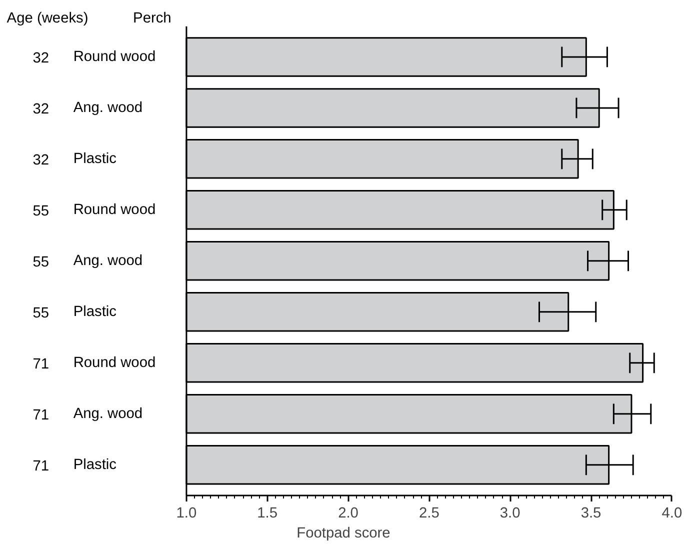 Image resolution: width=686 pixels, height=549 pixels. I want to click on category-label: 71 Ang. wood, so click(87, 415).